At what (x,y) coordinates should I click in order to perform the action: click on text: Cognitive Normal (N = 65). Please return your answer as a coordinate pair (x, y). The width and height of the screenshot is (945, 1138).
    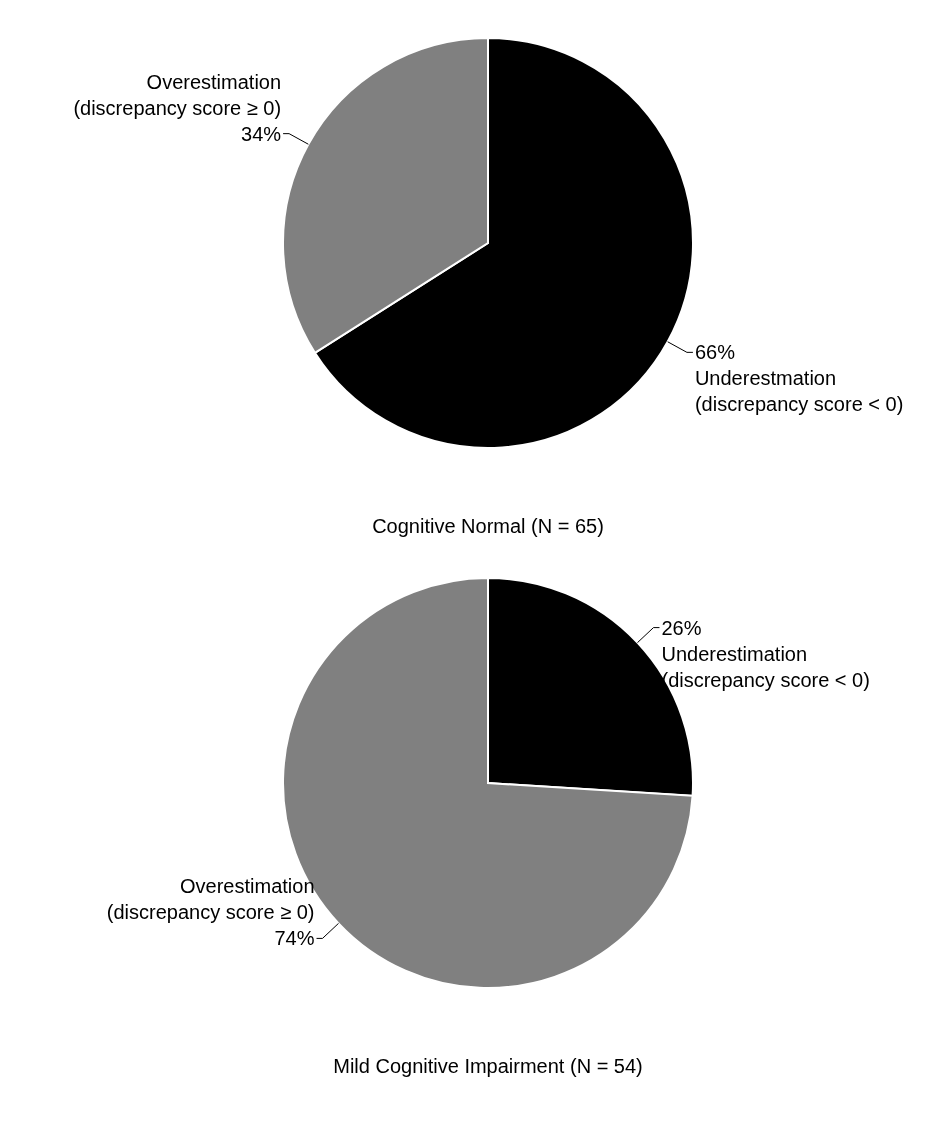
    Looking at the image, I should click on (488, 526).